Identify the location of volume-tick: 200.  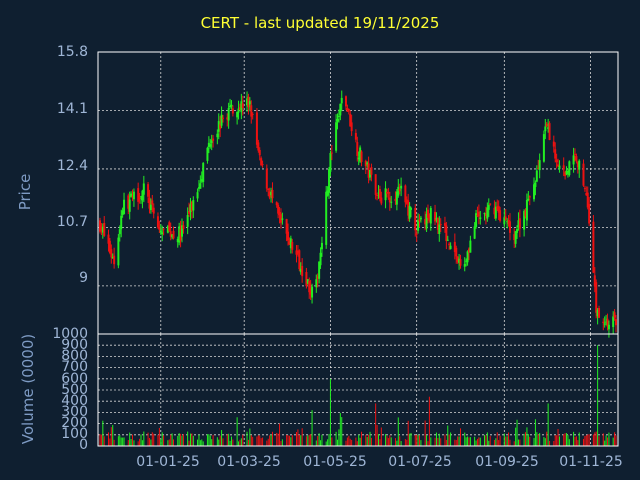
(74, 423).